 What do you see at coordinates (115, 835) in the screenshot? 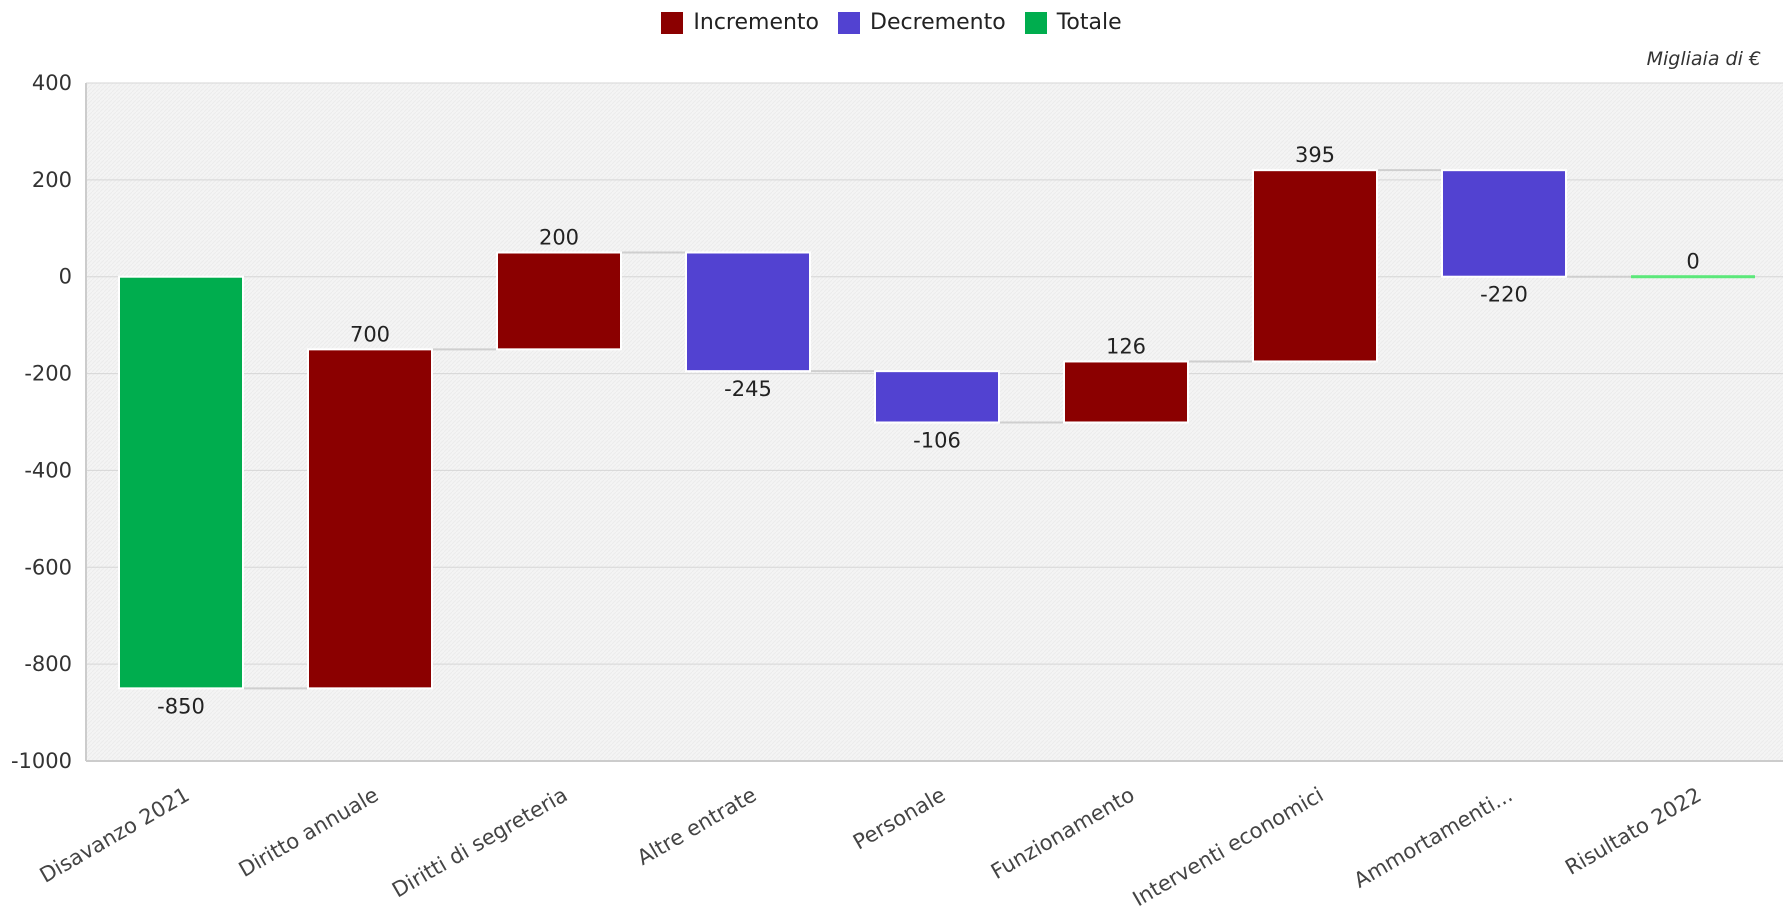
I see `x-tick-label: Disavanzo 2021` at bounding box center [115, 835].